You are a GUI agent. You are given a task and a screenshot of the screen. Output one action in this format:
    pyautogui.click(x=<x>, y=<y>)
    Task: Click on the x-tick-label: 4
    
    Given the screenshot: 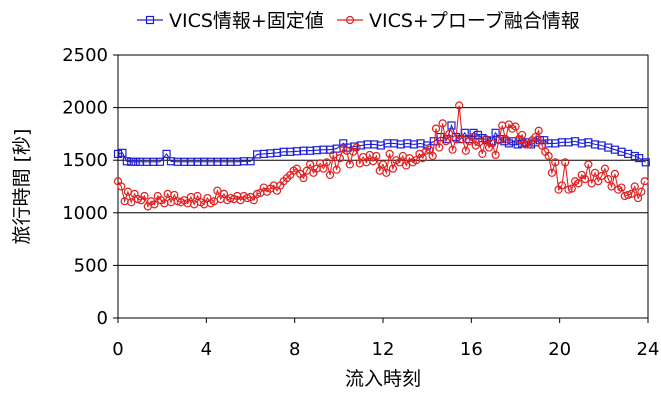 What is the action you would take?
    pyautogui.click(x=206, y=349)
    